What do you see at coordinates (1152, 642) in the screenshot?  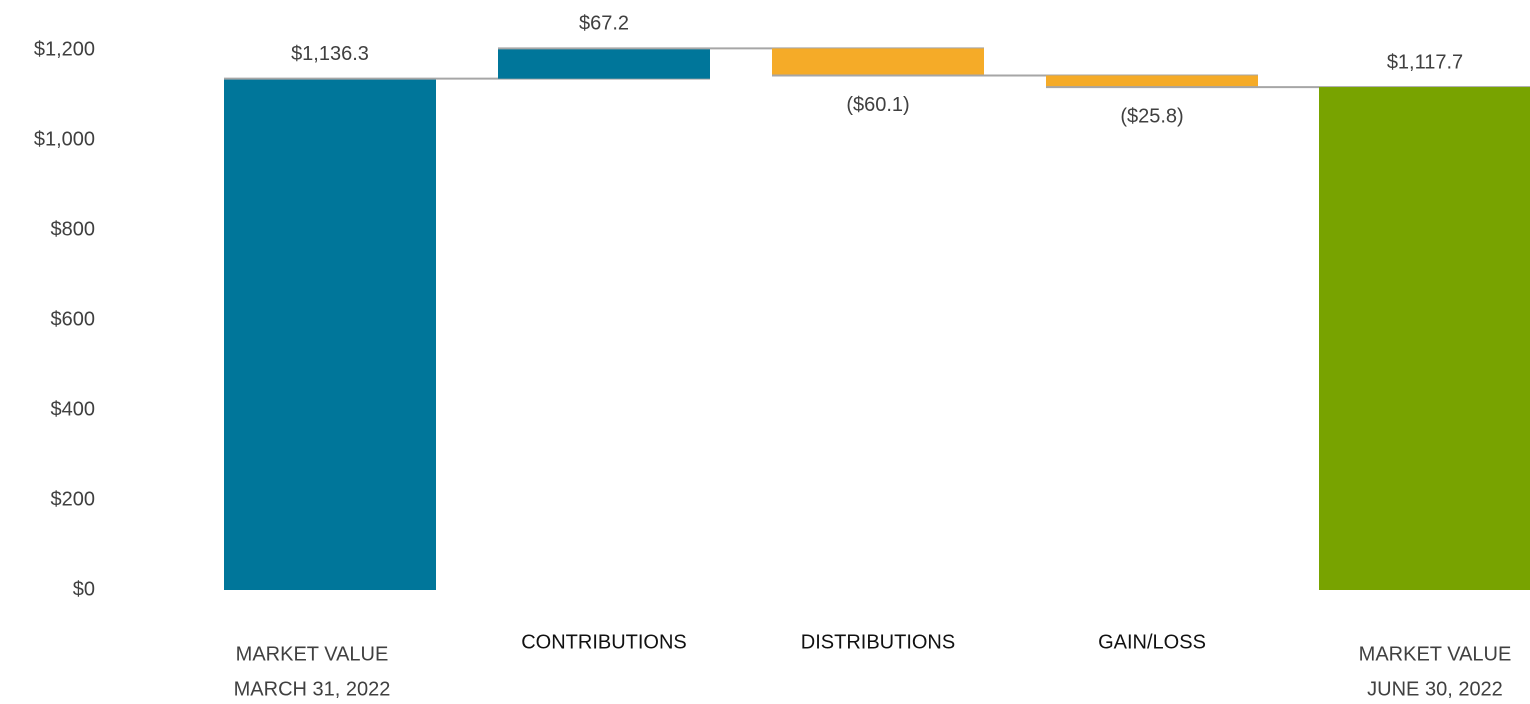 I see `x-tick-label: GAIN/LOSS` at bounding box center [1152, 642].